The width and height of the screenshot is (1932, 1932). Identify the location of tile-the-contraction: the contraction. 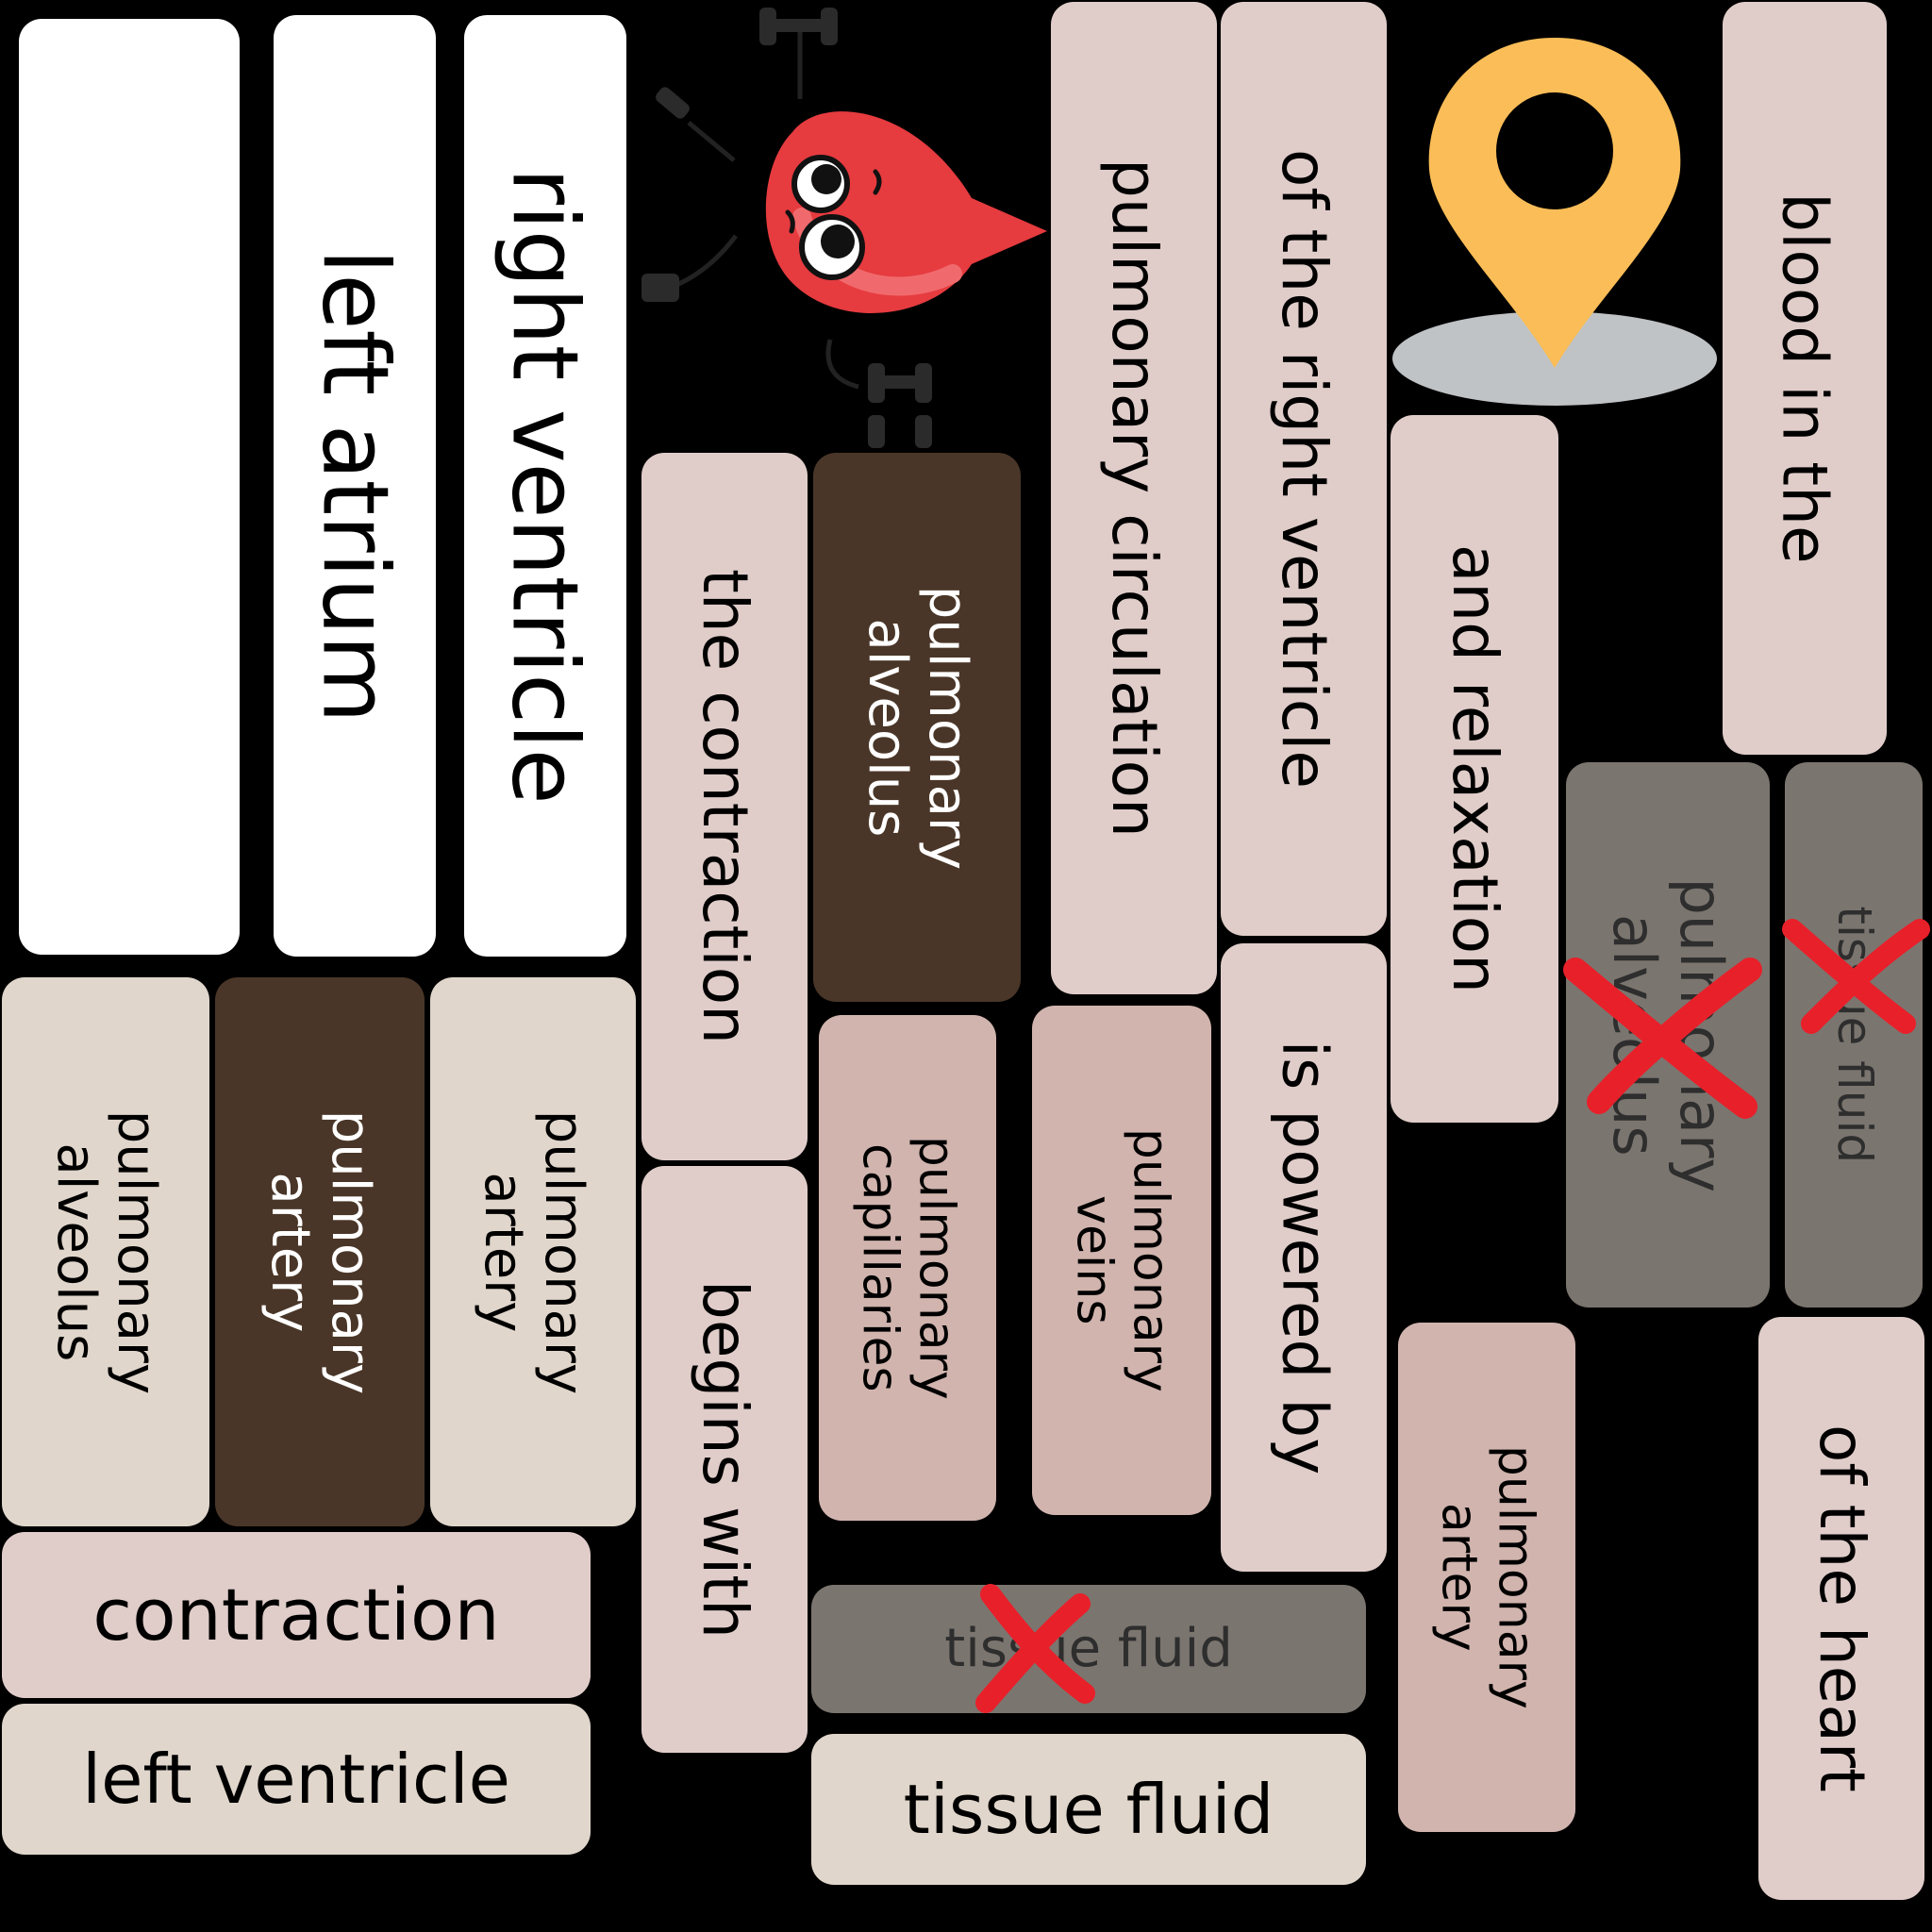
(724, 806).